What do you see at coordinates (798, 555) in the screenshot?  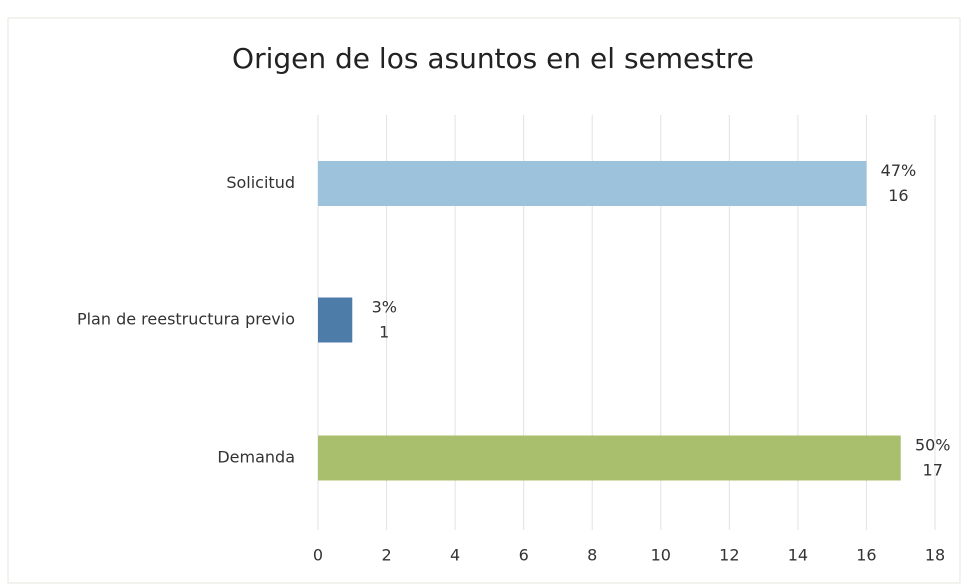 I see `x-tick-label: 14` at bounding box center [798, 555].